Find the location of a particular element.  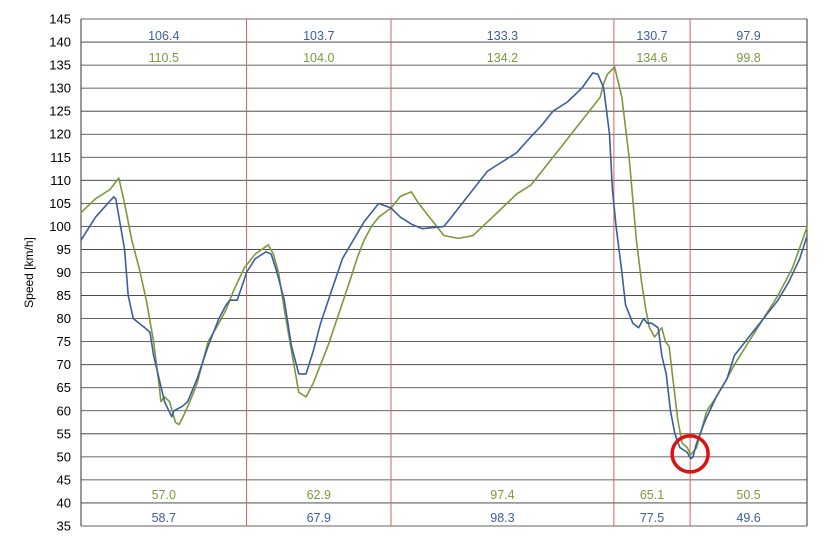

y-tick-label: 100 is located at coordinates (60, 226).